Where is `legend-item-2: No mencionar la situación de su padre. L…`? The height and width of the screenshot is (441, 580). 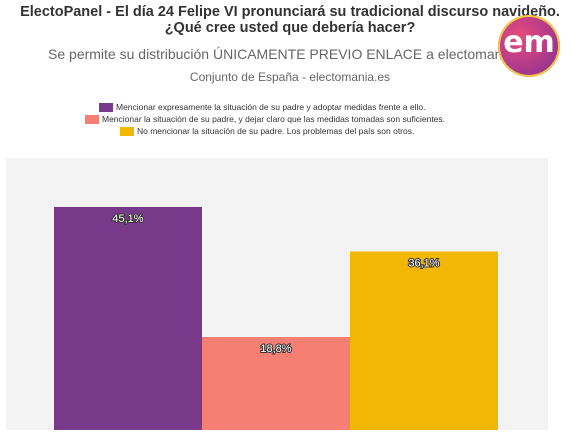
legend-item-2: No mencionar la situación de su padre. L… is located at coordinates (267, 131).